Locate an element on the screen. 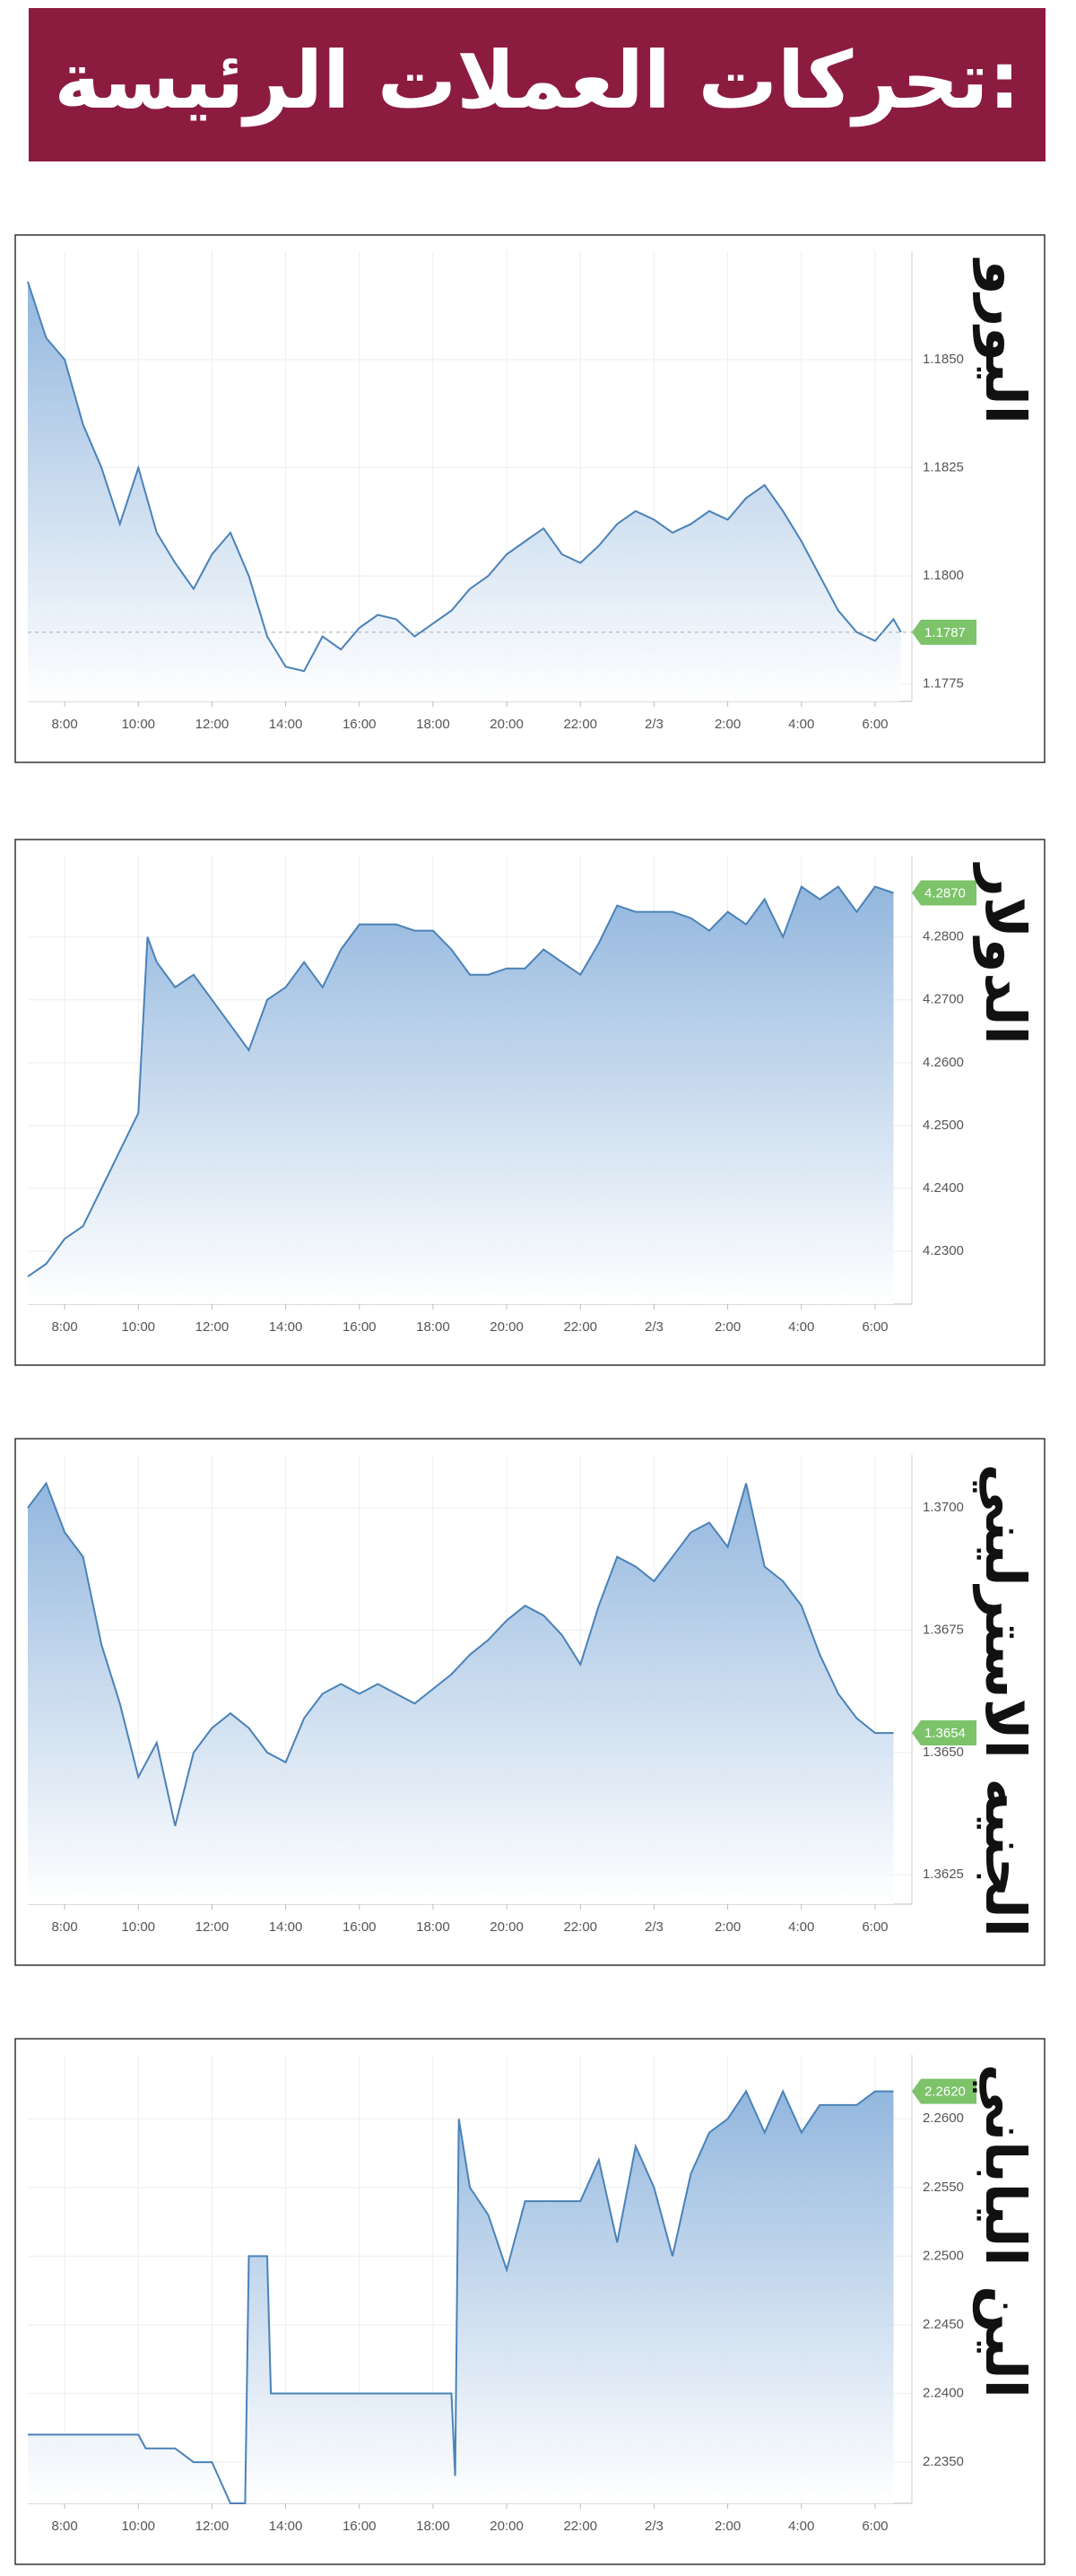 Image resolution: width=1076 pixels, height=2576 pixels. current-label: 1.1787 is located at coordinates (945, 632).